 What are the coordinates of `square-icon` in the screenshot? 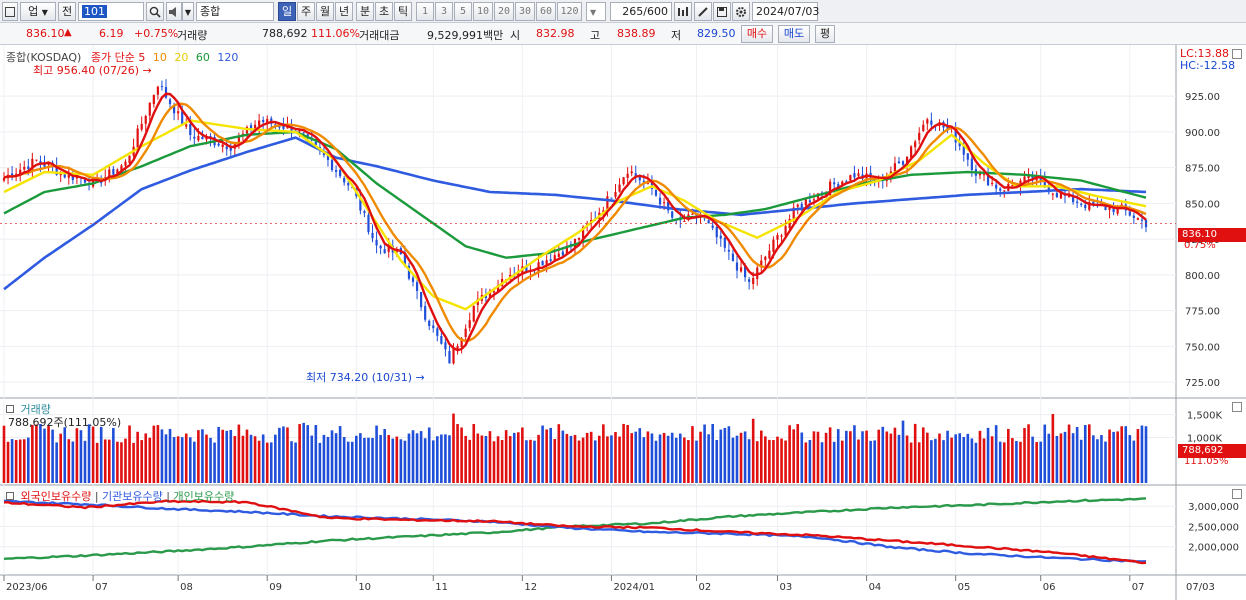 It's located at (10, 11).